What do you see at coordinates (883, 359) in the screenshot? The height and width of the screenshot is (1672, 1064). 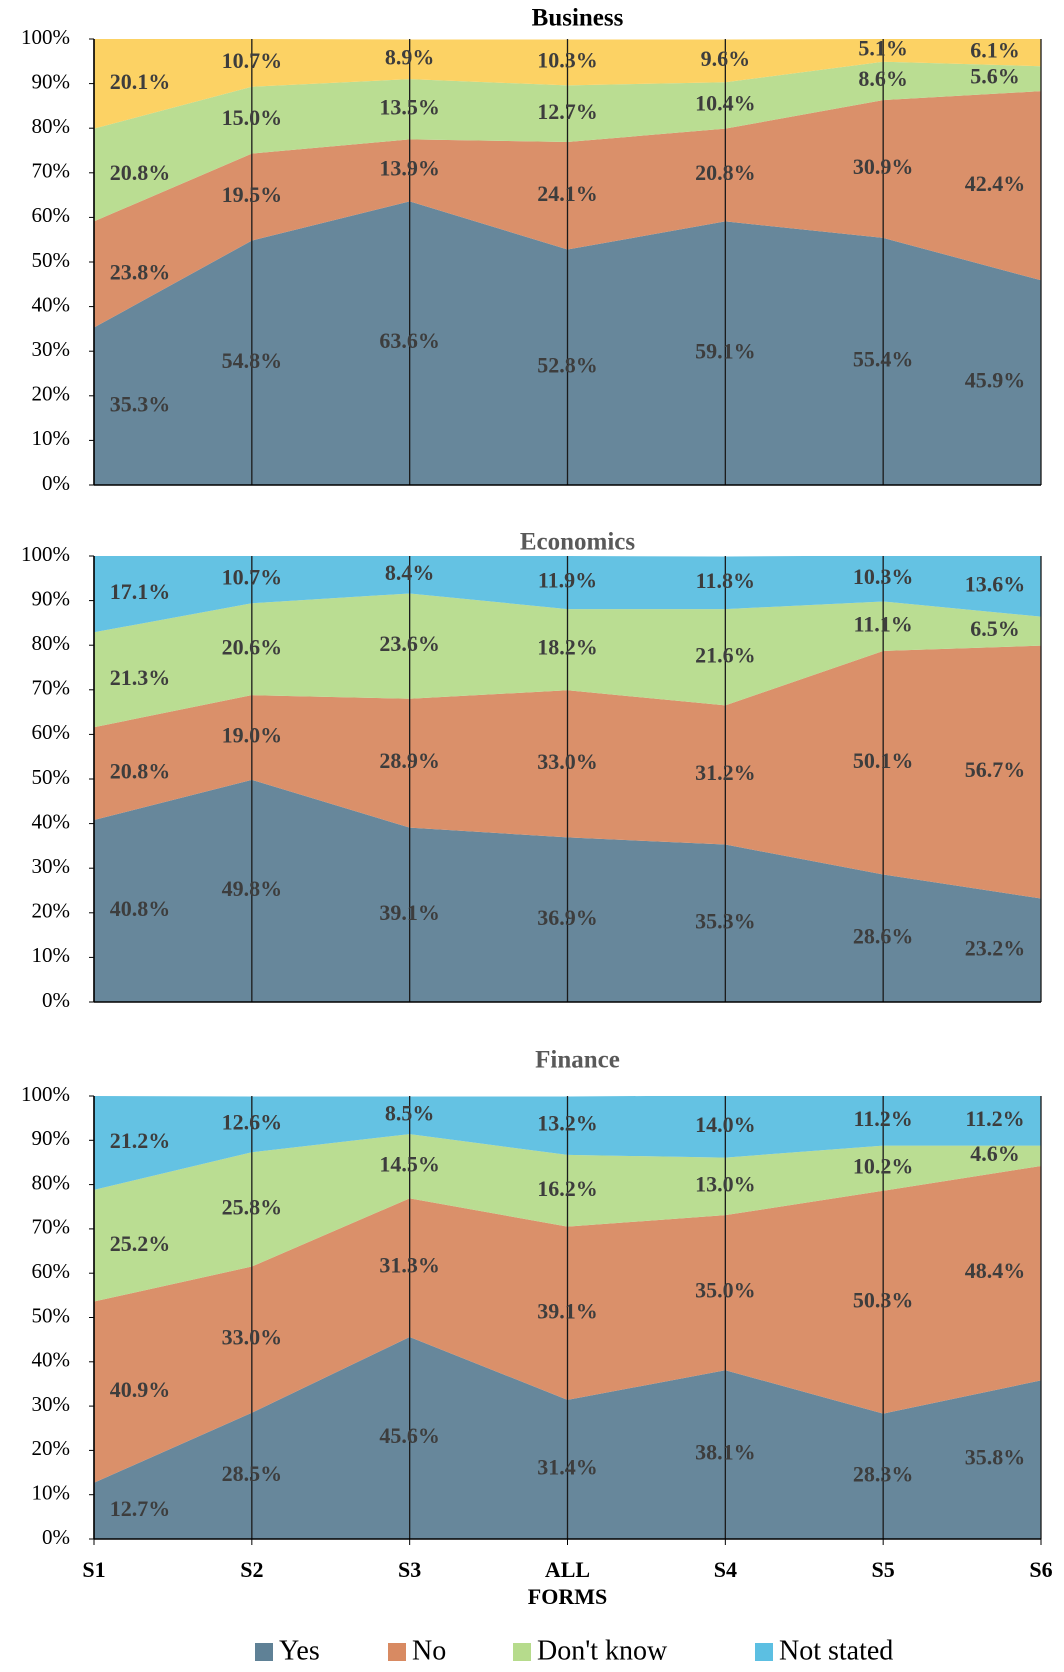 I see `value-label: 55.4%` at bounding box center [883, 359].